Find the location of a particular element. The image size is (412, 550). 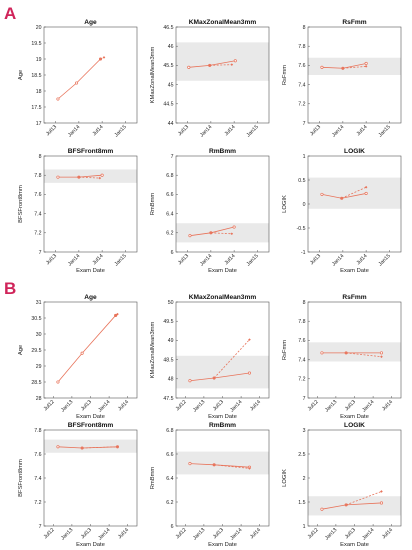

y-tick-label: 46.5 is located at coordinates (168, 28).